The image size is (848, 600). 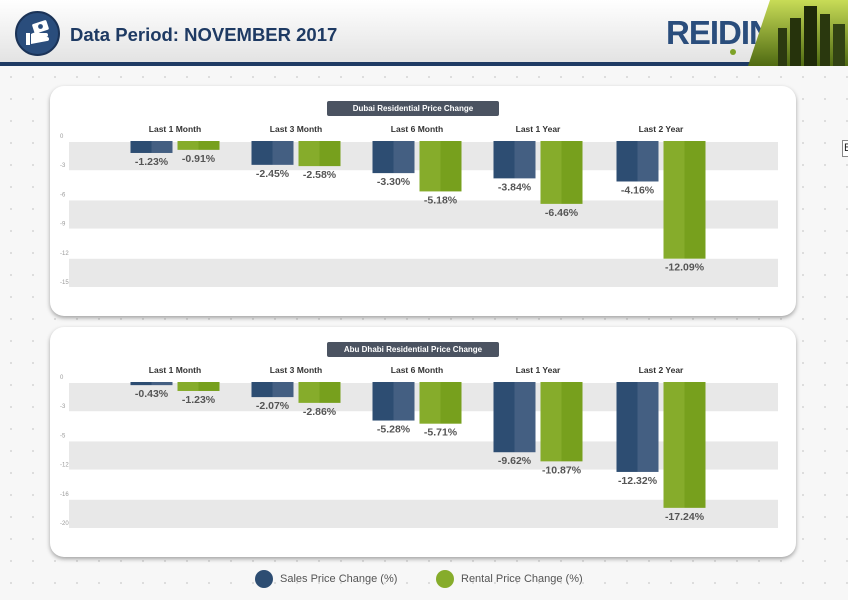 What do you see at coordinates (685, 268) in the screenshot?
I see `data-label-rental-last-2-year: -12.09%` at bounding box center [685, 268].